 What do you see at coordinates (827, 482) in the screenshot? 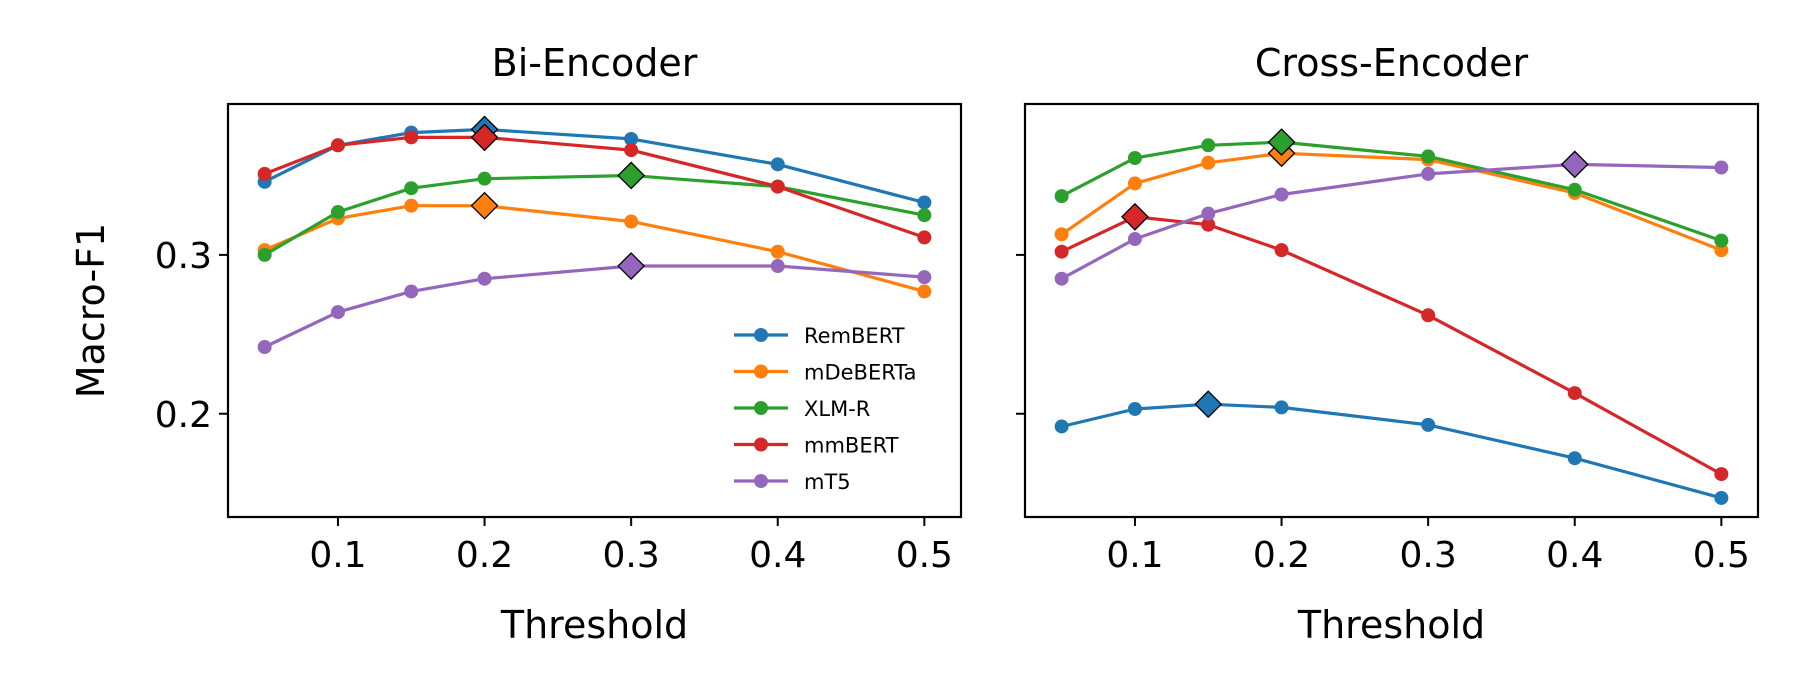
I see `legend-label: mT5` at bounding box center [827, 482].